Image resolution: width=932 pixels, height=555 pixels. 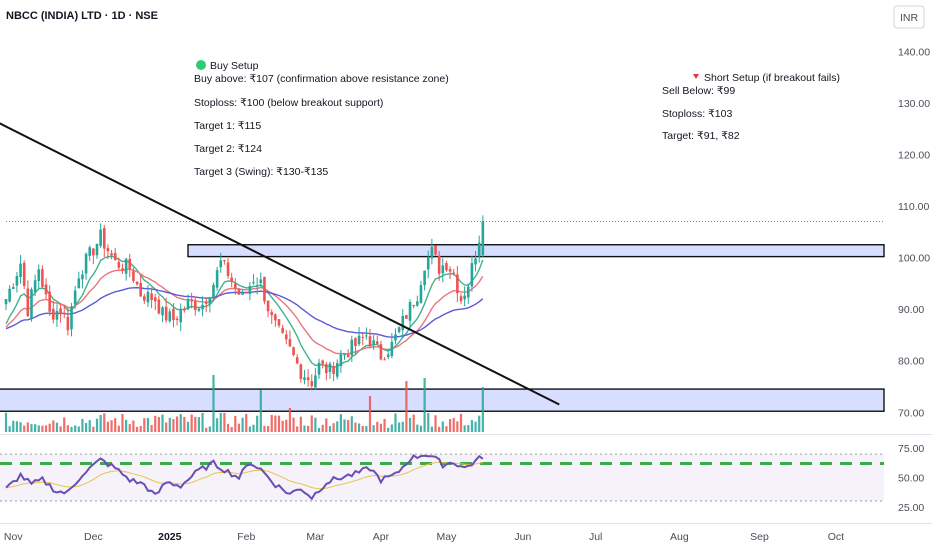 What do you see at coordinates (93, 537) in the screenshot?
I see `time-tick-label: Dec` at bounding box center [93, 537].